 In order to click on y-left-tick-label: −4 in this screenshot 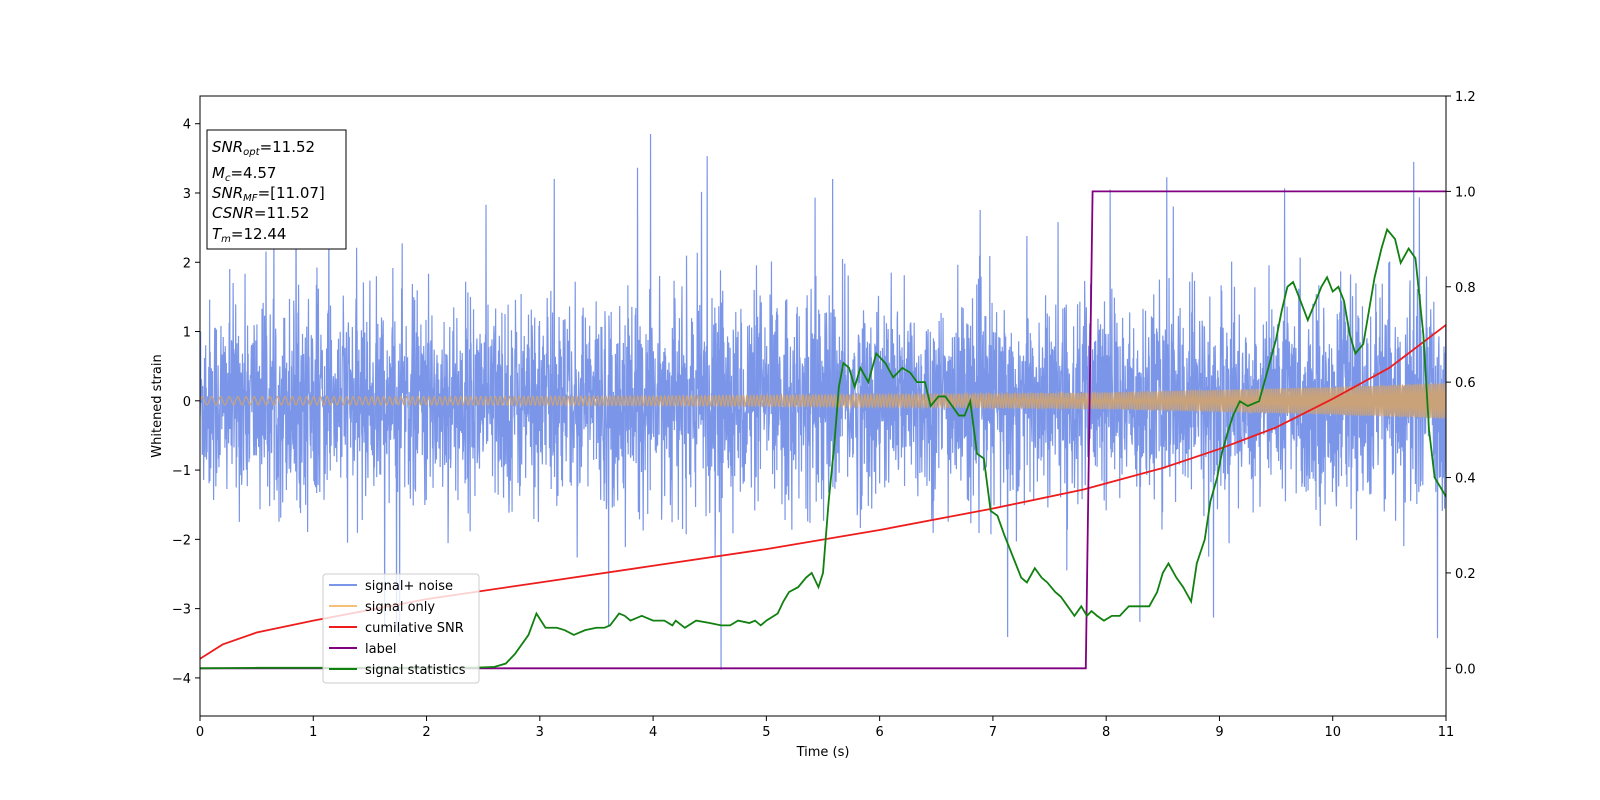, I will do `click(181, 679)`.